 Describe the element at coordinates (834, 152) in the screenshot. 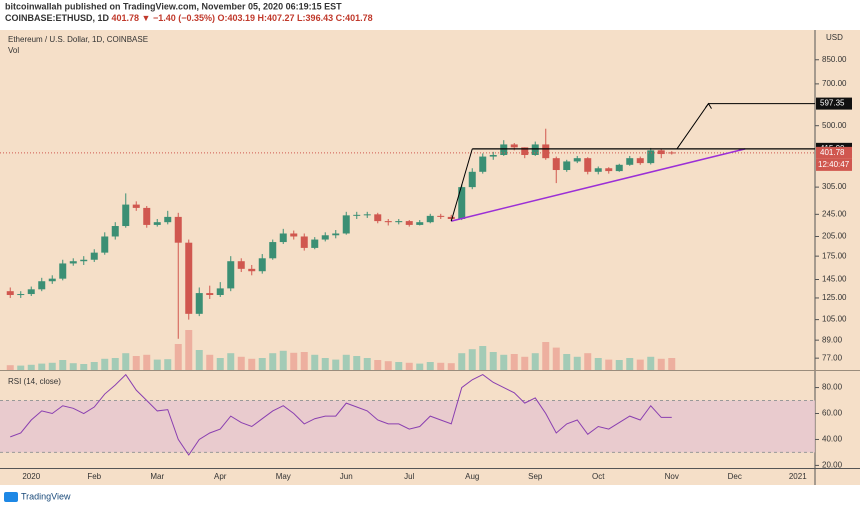

I see `last-price-box` at that location.